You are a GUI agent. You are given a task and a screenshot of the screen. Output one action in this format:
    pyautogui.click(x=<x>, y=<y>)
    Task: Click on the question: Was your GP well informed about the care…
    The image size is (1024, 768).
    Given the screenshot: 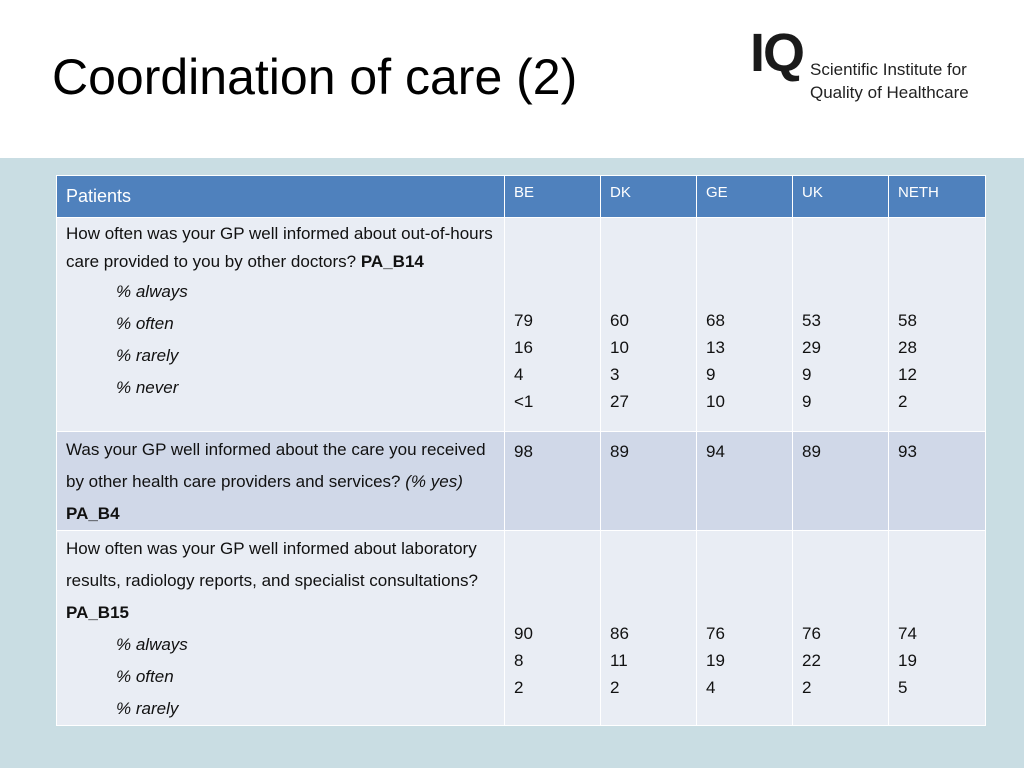 What is the action you would take?
    pyautogui.click(x=285, y=481)
    